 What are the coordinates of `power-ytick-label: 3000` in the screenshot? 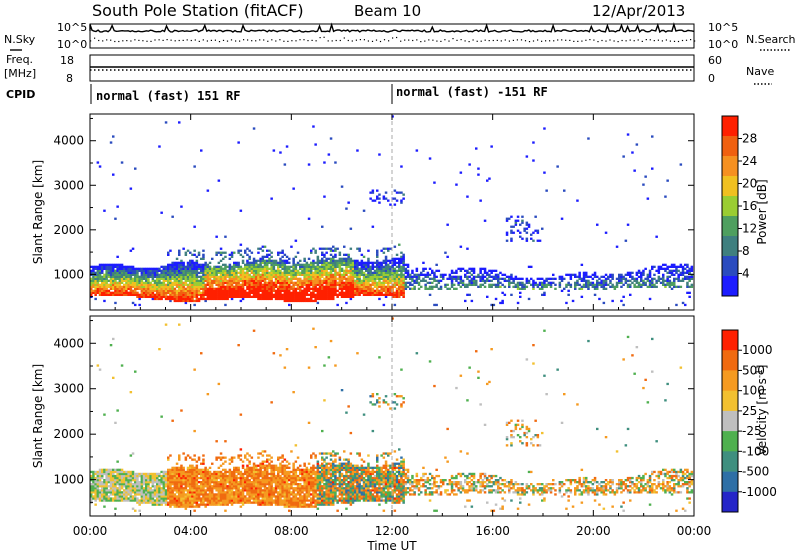 It's located at (68, 185).